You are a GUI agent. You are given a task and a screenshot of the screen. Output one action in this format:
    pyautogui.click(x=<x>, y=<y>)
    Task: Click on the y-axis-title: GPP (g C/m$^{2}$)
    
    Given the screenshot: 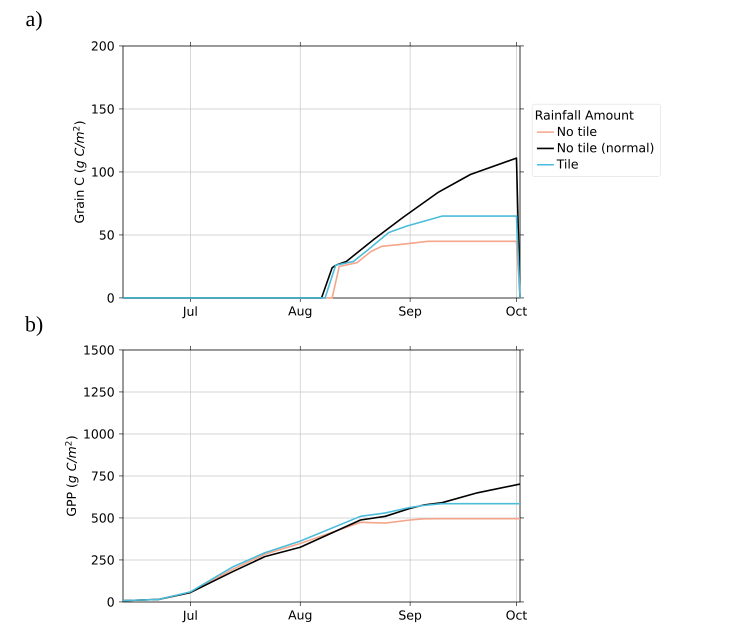 What is the action you would take?
    pyautogui.click(x=71, y=476)
    